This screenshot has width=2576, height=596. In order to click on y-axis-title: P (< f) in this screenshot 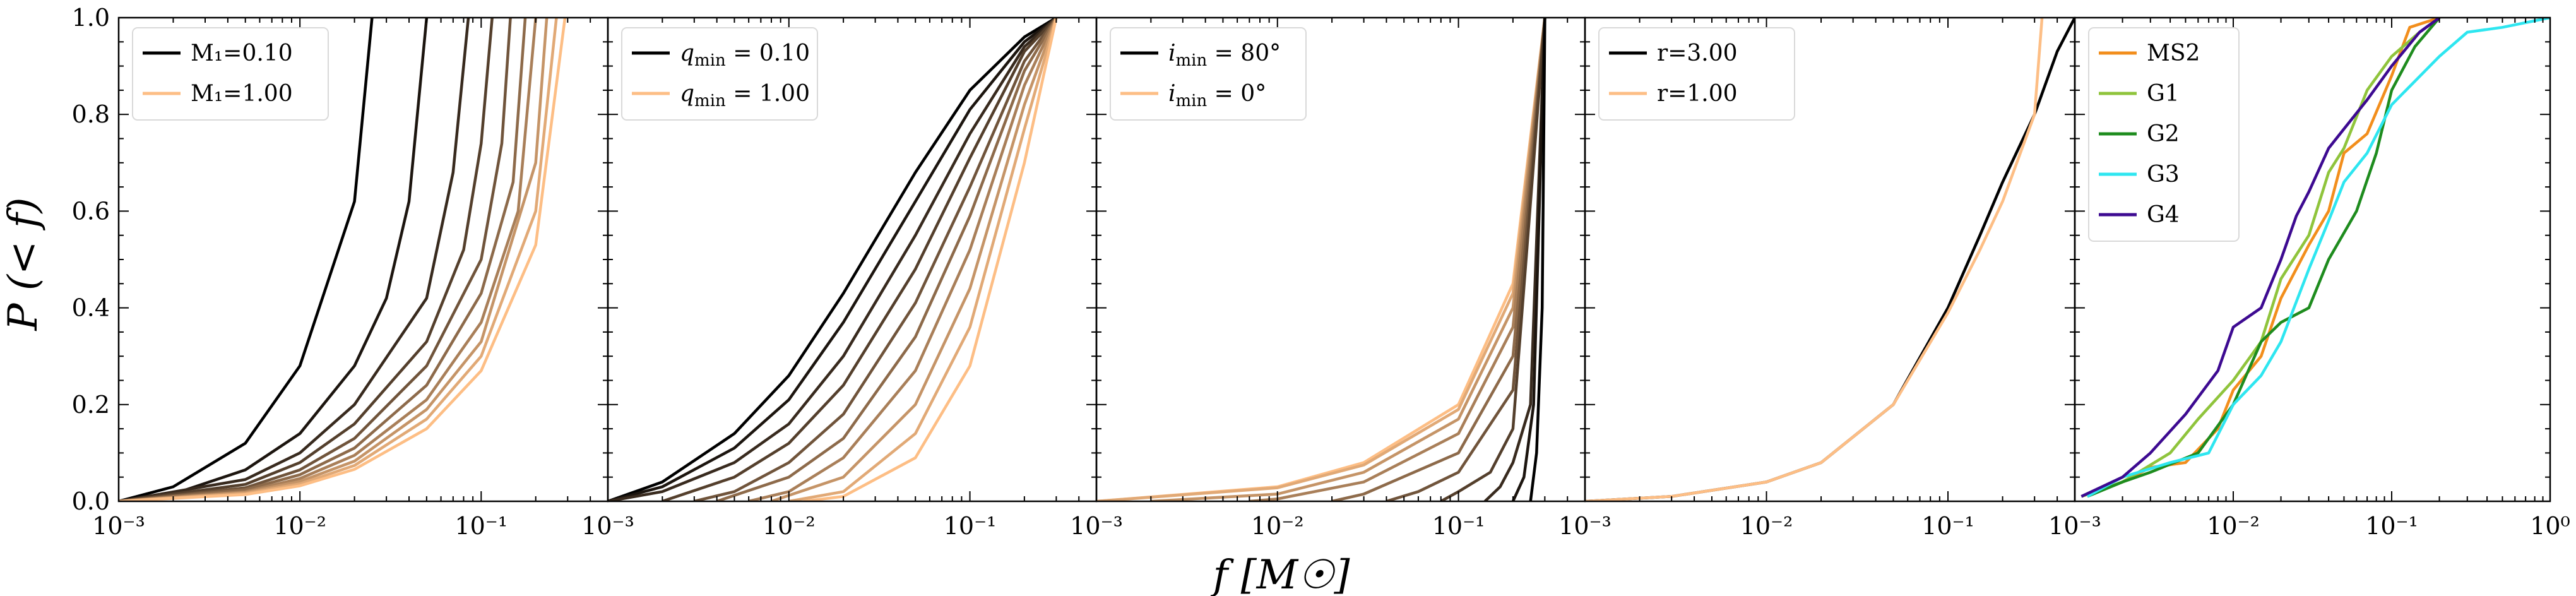, I will do `click(23, 264)`.